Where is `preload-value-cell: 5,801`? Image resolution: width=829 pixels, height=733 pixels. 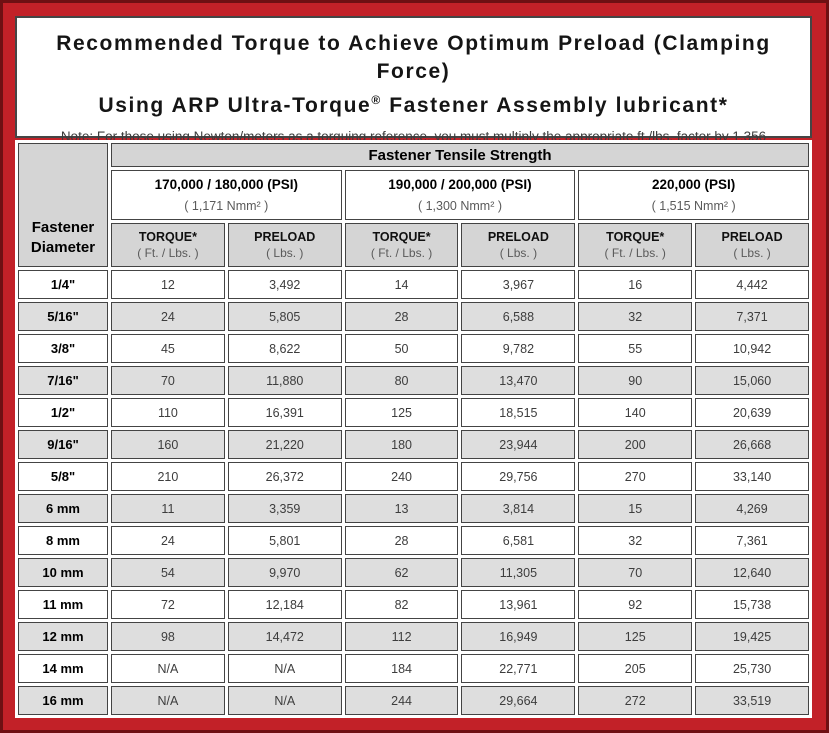 preload-value-cell: 5,801 is located at coordinates (284, 540).